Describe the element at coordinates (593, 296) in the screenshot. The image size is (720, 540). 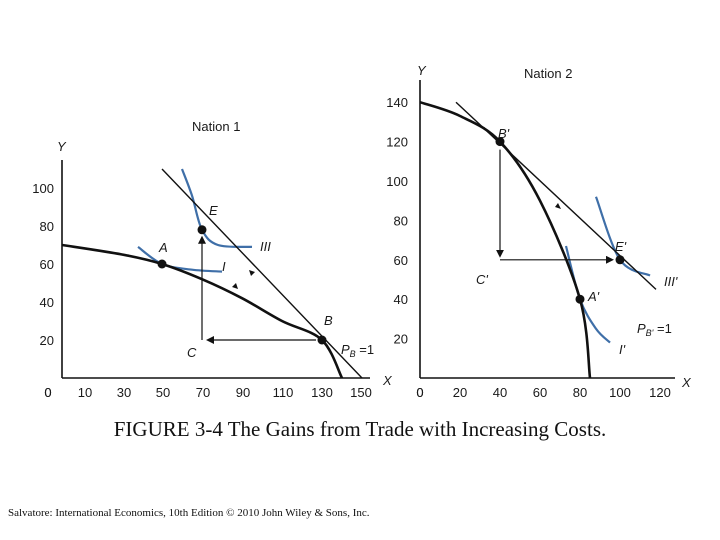
I see `nation-2-label-A: A'` at that location.